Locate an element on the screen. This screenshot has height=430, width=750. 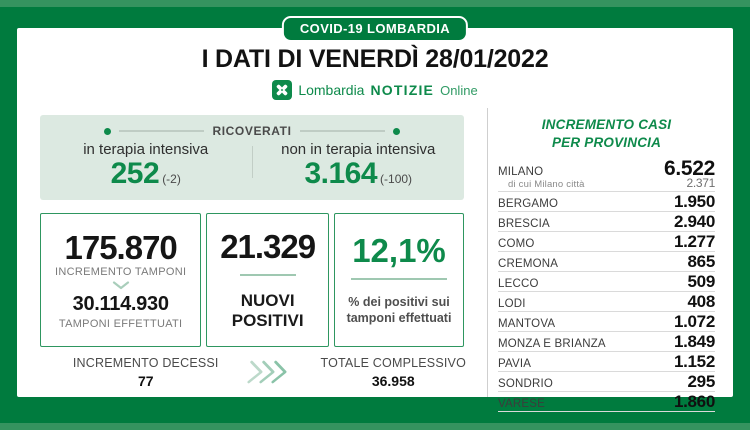
ricoverati-header: RICOVERATI is located at coordinates (252, 131).